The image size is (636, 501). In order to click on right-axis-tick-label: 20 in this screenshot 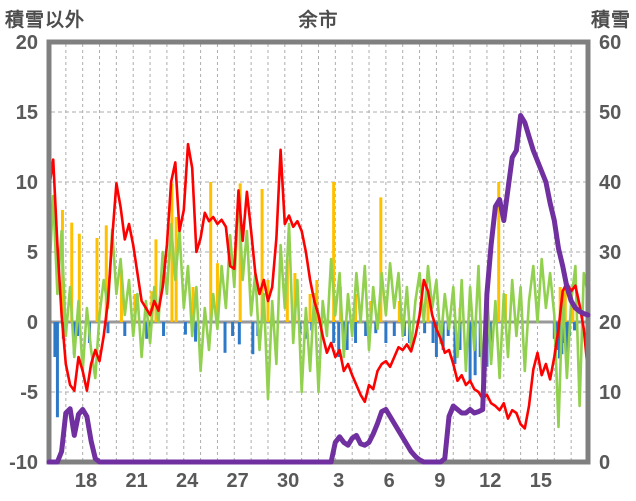, I will do `click(610, 323)`.